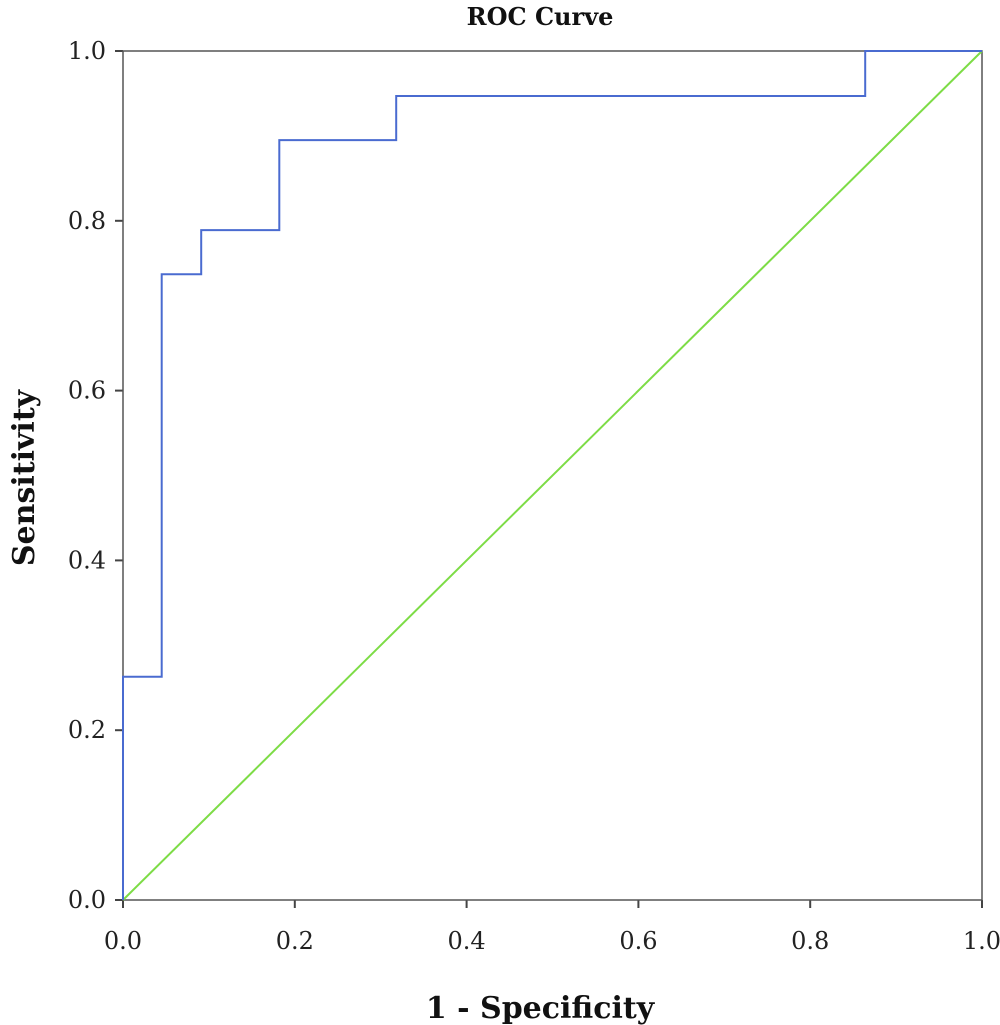 The height and width of the screenshot is (1025, 1000). Describe the element at coordinates (981, 941) in the screenshot. I see `x-tick-label: 1.0` at that location.